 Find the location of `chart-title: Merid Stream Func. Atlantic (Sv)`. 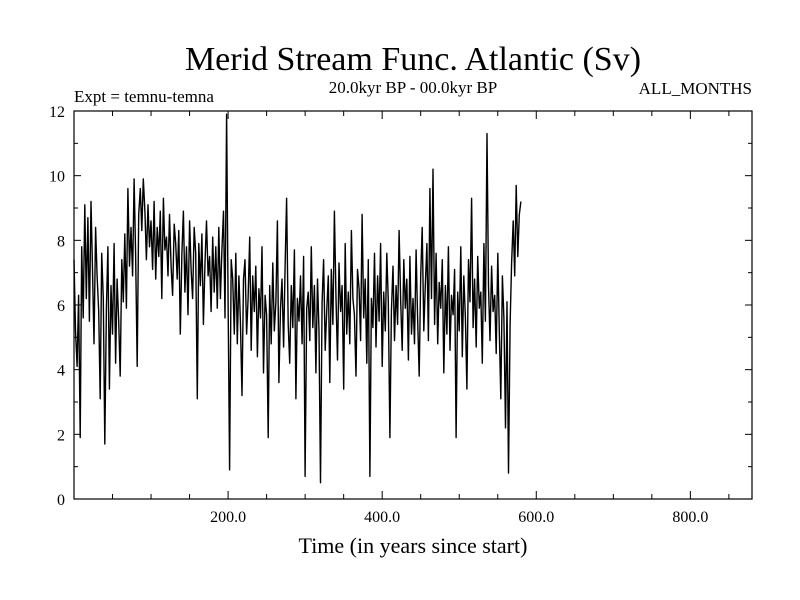

chart-title: Merid Stream Func. Atlantic (Sv) is located at coordinates (413, 59).